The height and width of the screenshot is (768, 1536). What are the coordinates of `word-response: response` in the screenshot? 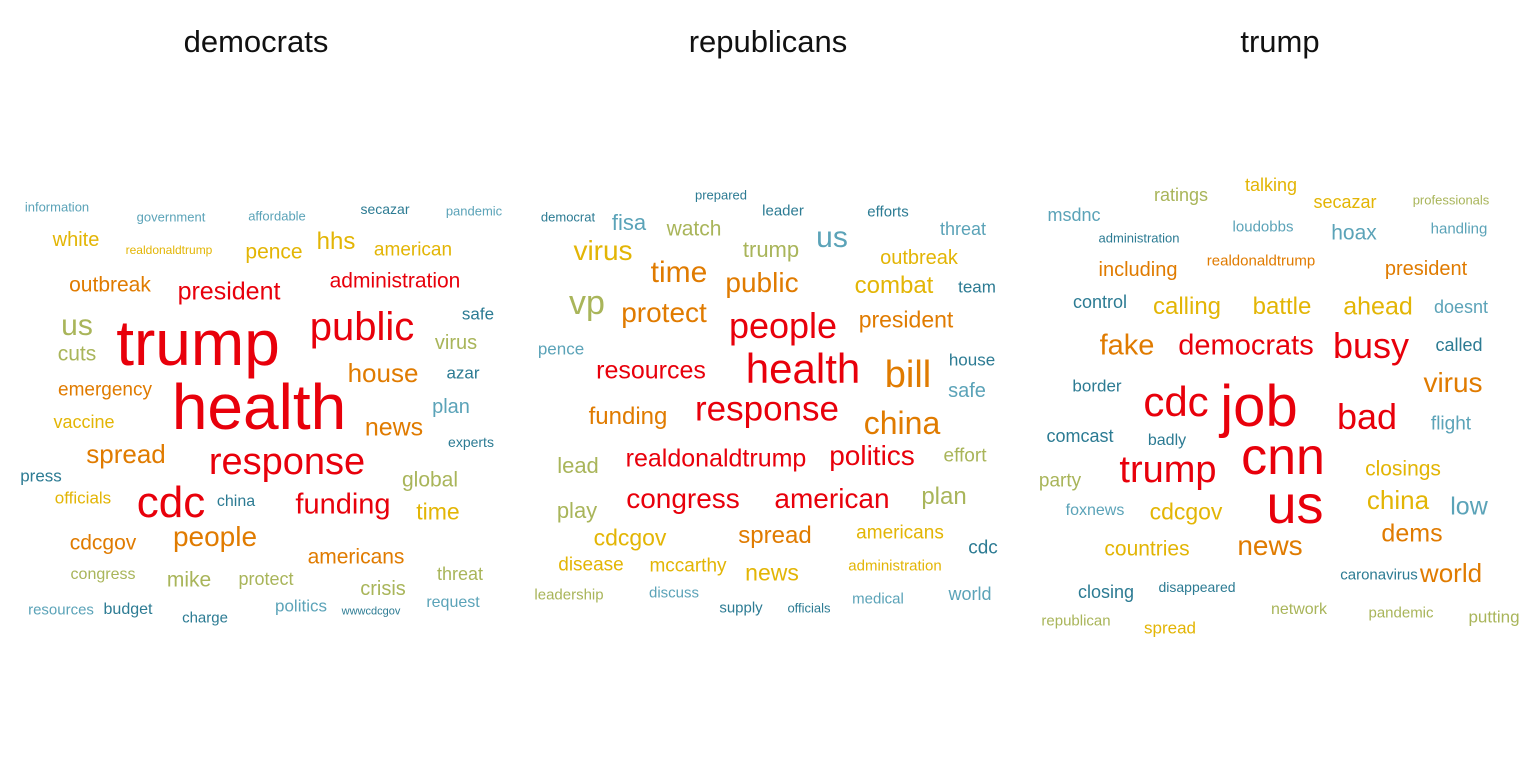 It's located at (287, 462).